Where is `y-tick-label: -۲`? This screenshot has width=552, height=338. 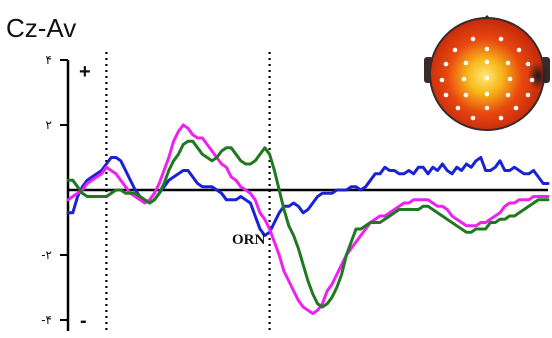 y-tick-label: -۲ is located at coordinates (46, 255).